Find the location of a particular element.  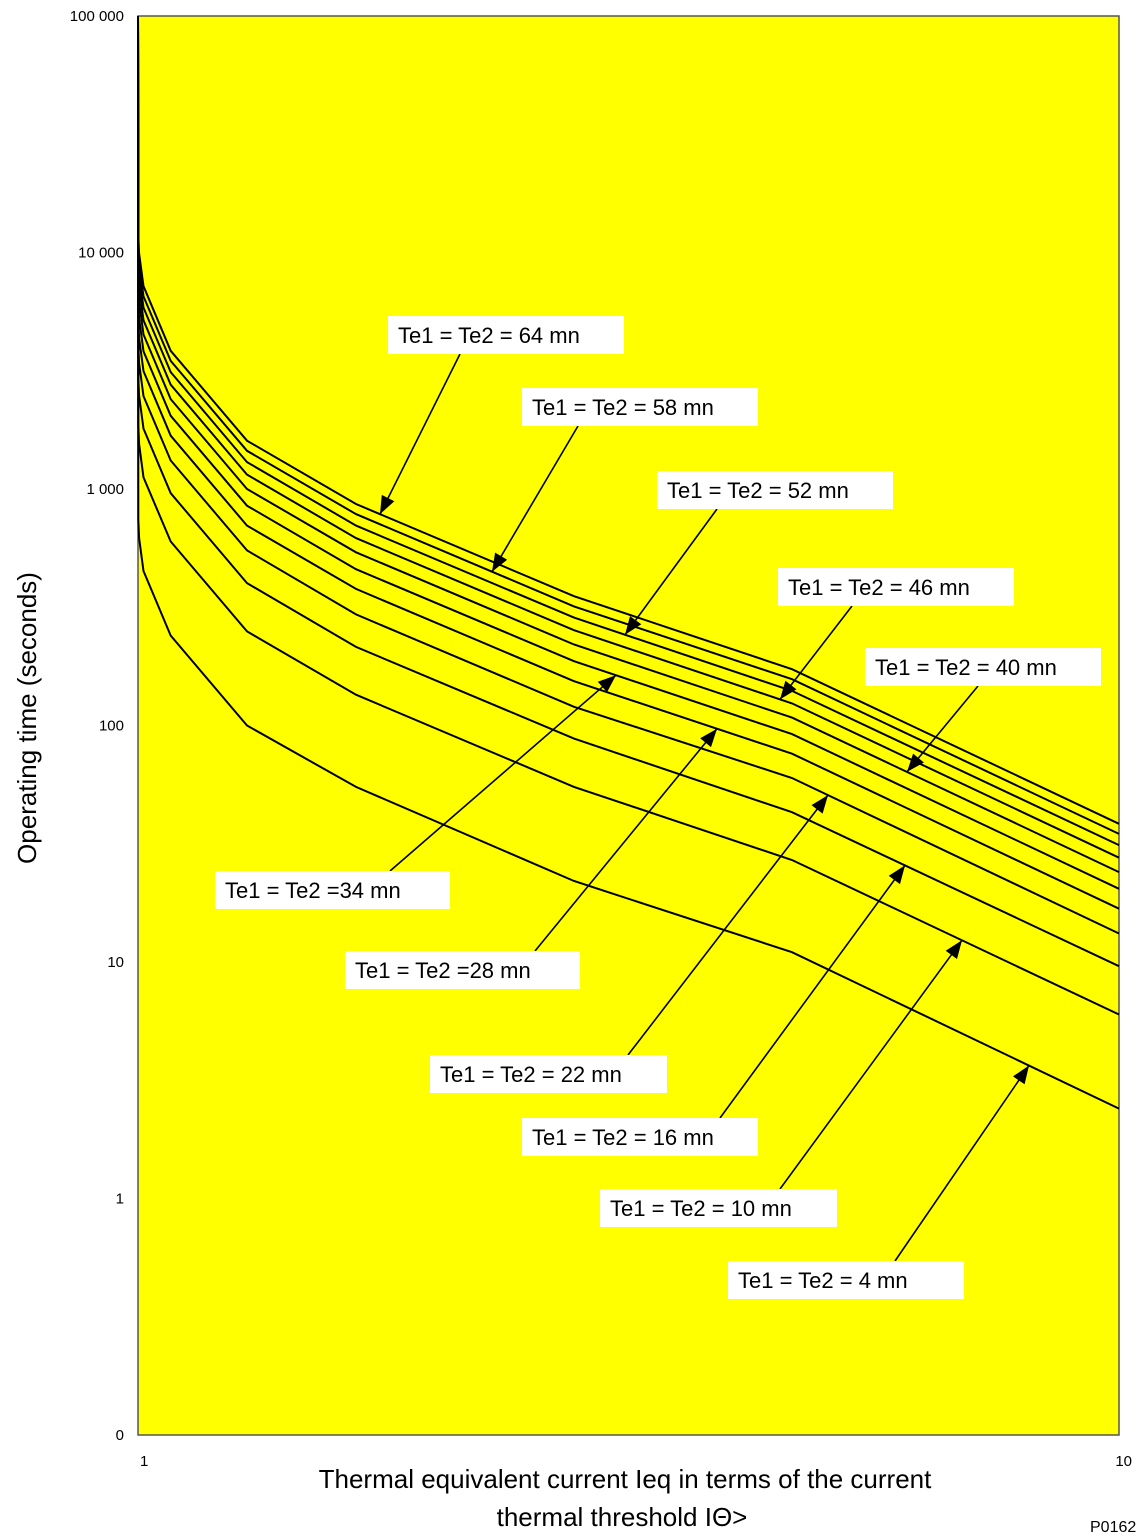

y-axis-title: Operating time (seconds) is located at coordinates (27, 718).